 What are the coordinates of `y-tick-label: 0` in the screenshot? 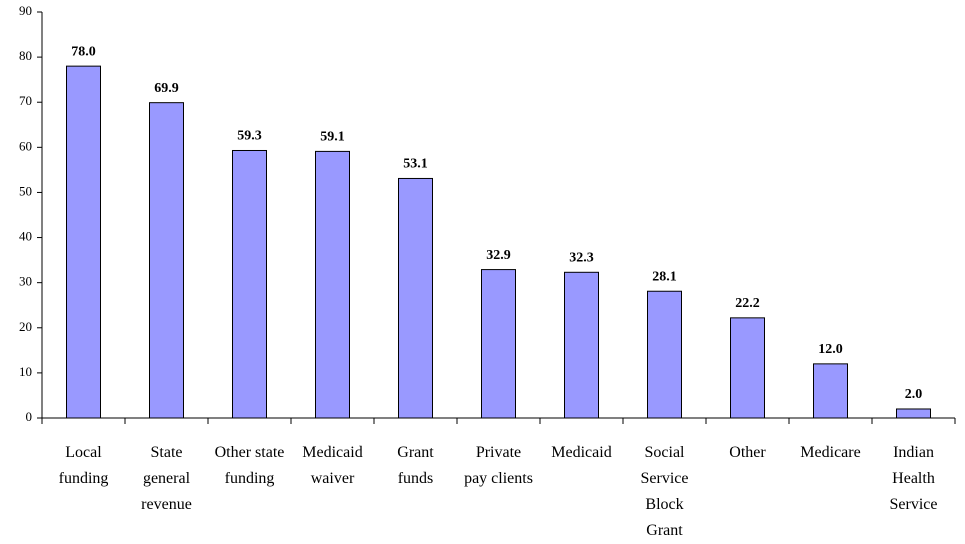 It's located at (29, 416).